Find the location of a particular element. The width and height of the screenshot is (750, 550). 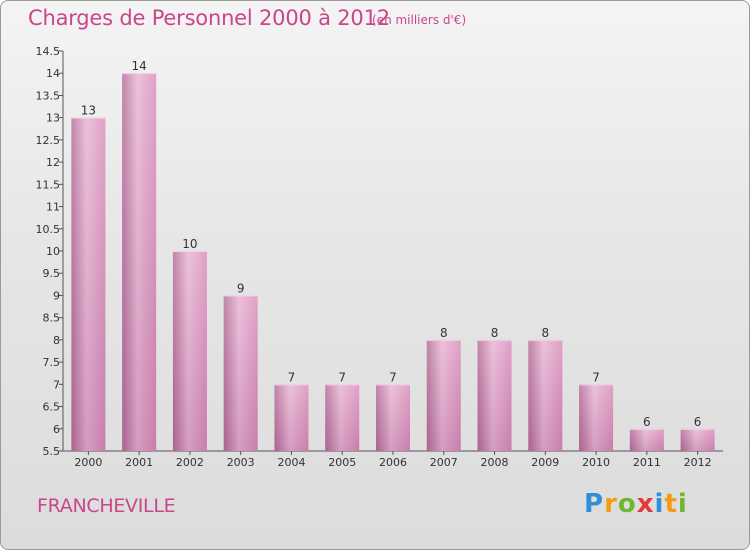

city-name: FRANCHEVILLE is located at coordinates (106, 506).